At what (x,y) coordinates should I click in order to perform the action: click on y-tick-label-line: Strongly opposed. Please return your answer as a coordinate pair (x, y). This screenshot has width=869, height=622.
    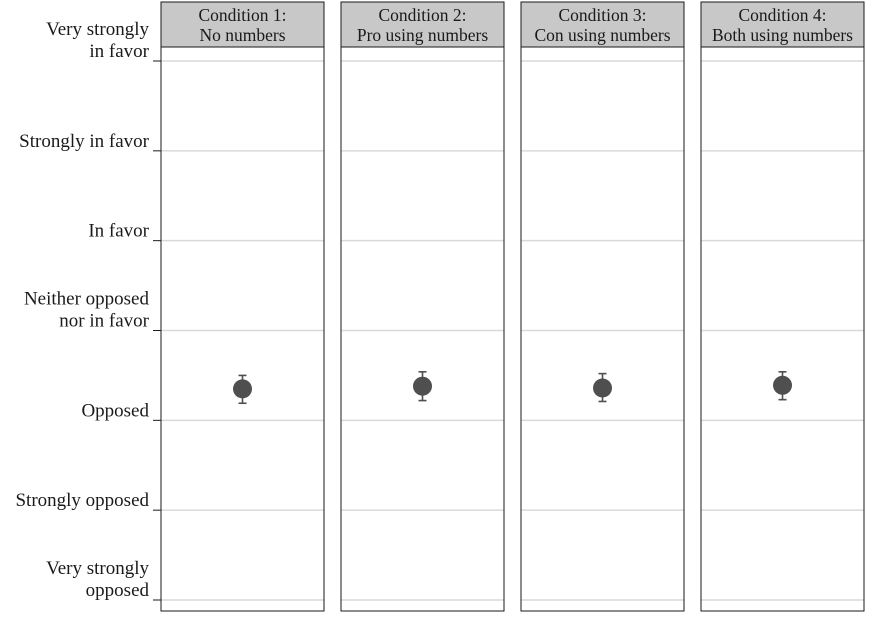
    Looking at the image, I should click on (82, 500).